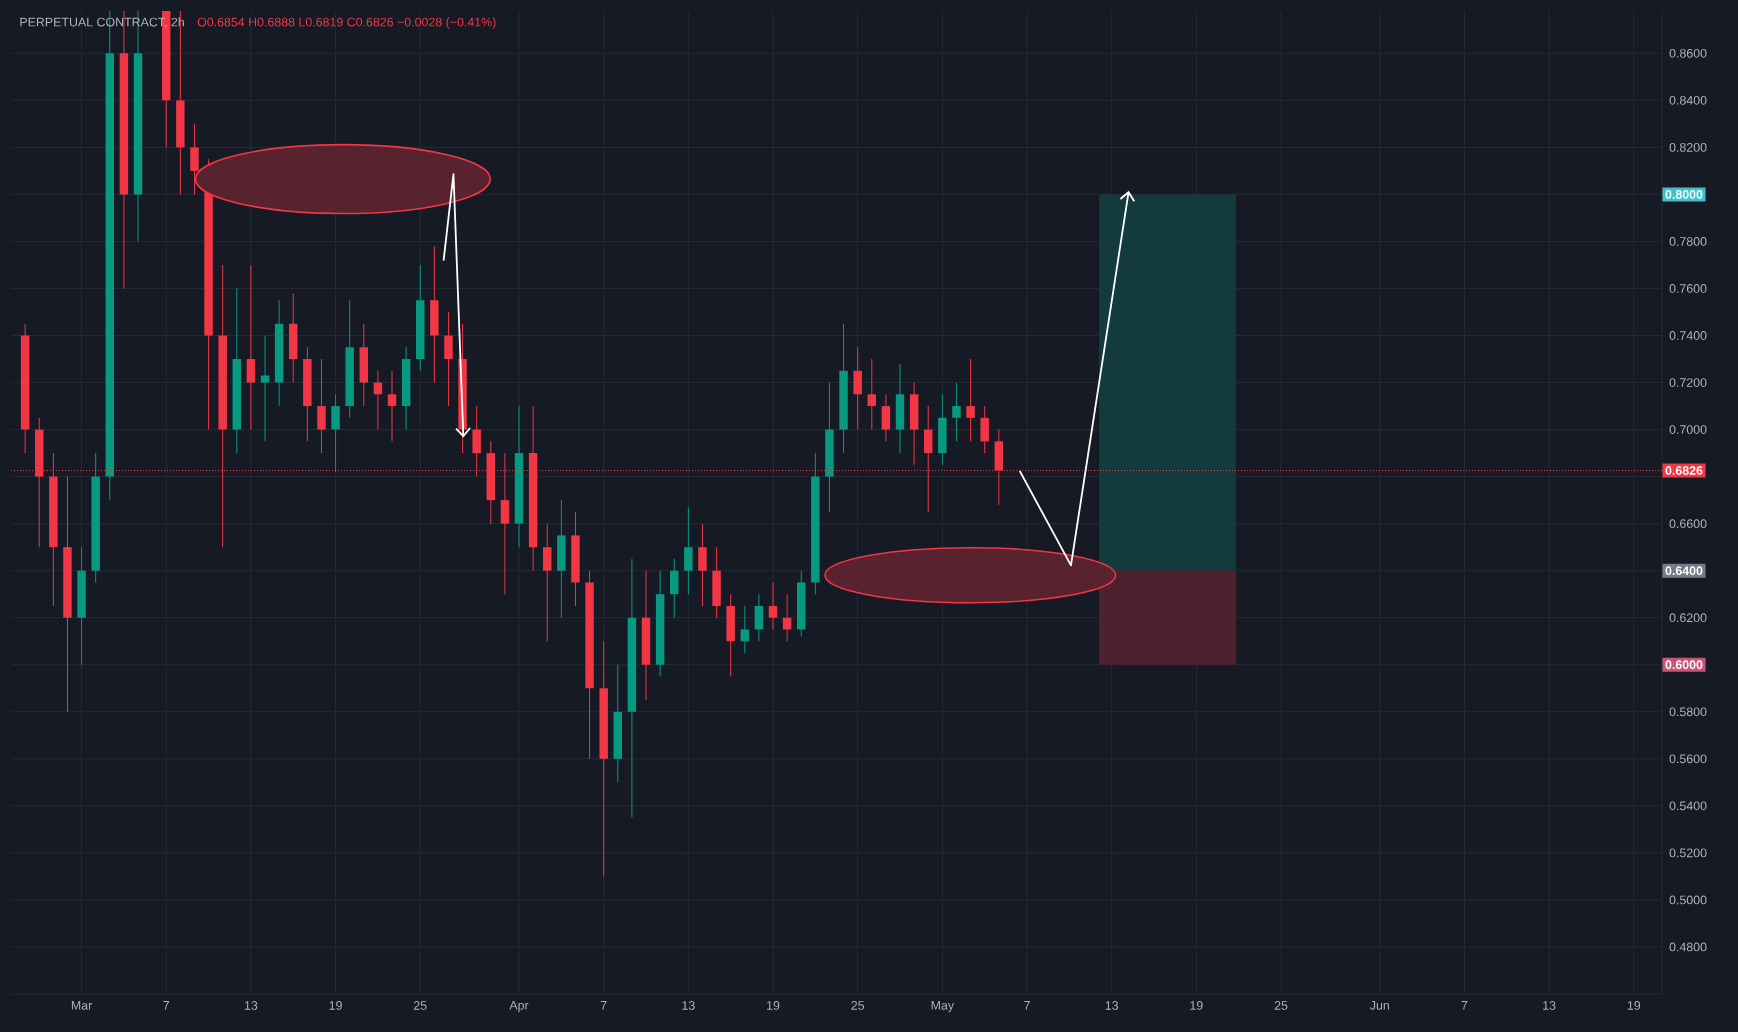  What do you see at coordinates (1684, 665) in the screenshot?
I see `annotation: 0.6000` at bounding box center [1684, 665].